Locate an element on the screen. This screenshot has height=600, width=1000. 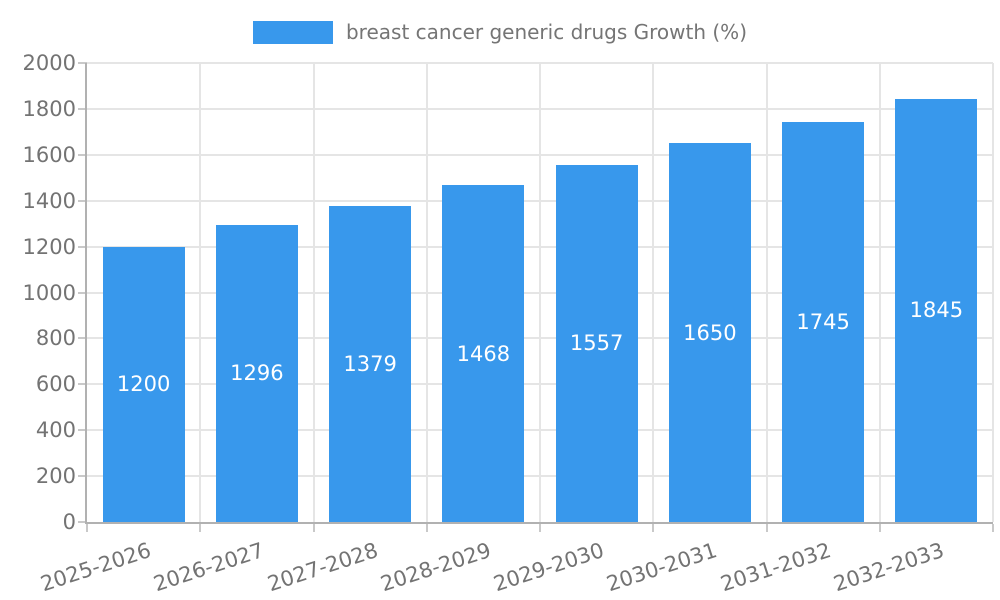
bar-value-label: 1379 is located at coordinates (370, 363).